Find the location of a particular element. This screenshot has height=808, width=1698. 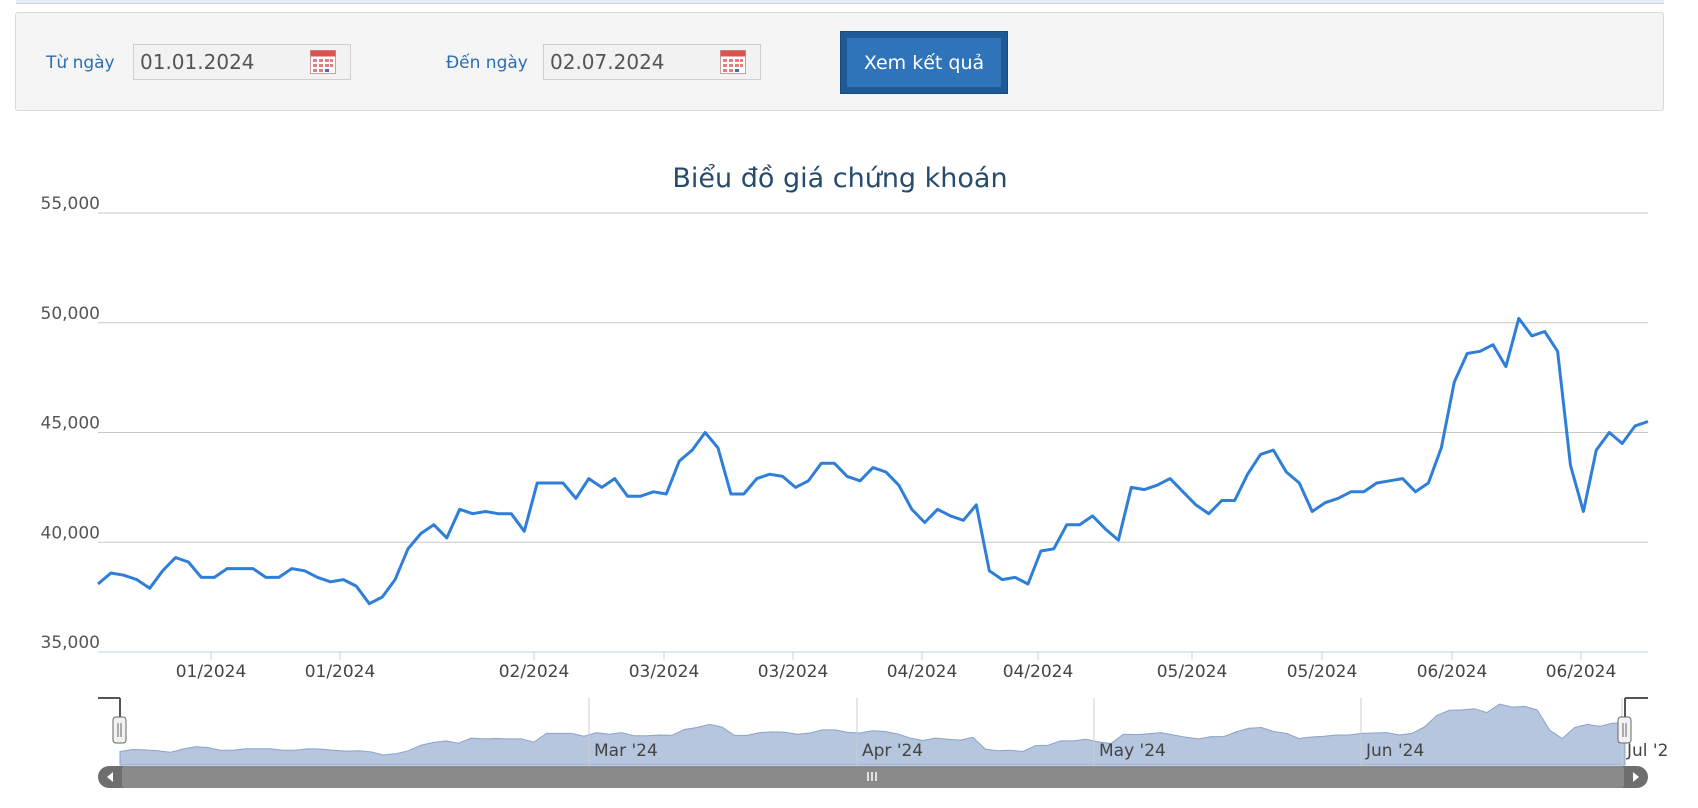

navigator-handle-left is located at coordinates (119, 730).